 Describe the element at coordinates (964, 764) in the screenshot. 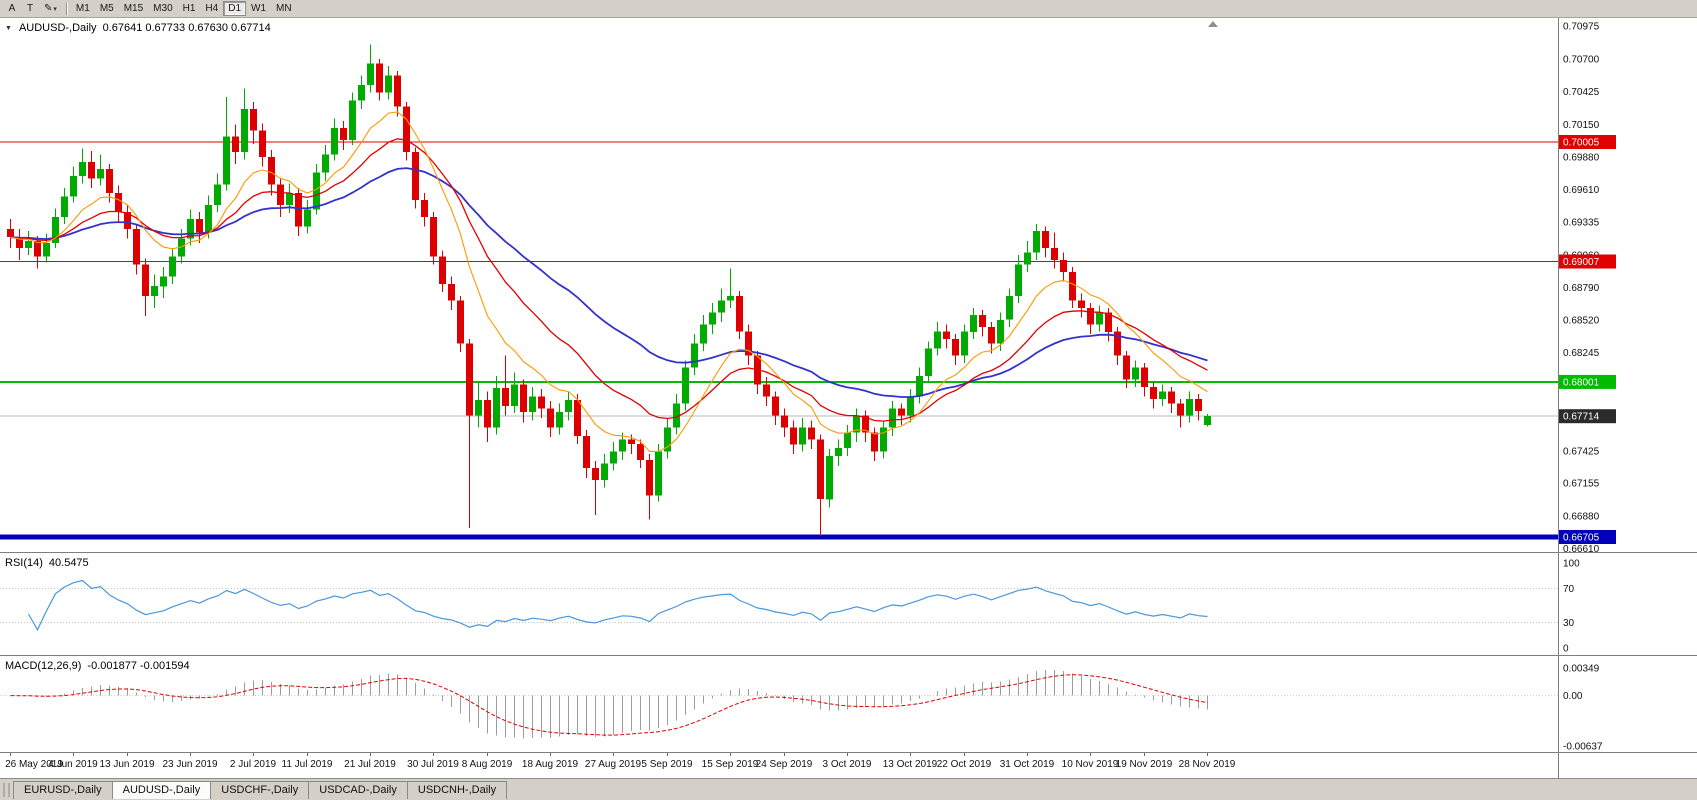

I see `date-label: 22 Oct 2019` at that location.